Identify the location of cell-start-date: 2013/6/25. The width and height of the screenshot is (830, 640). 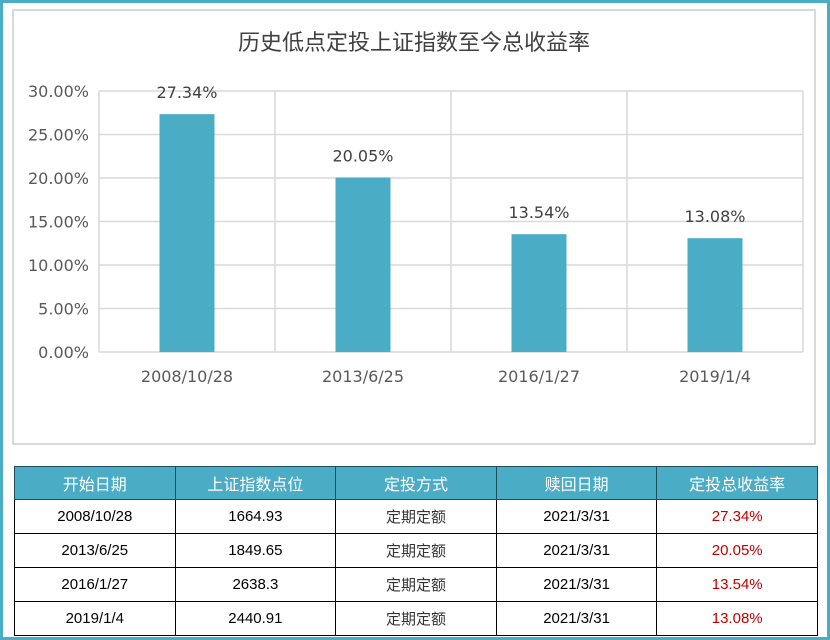
(95, 550).